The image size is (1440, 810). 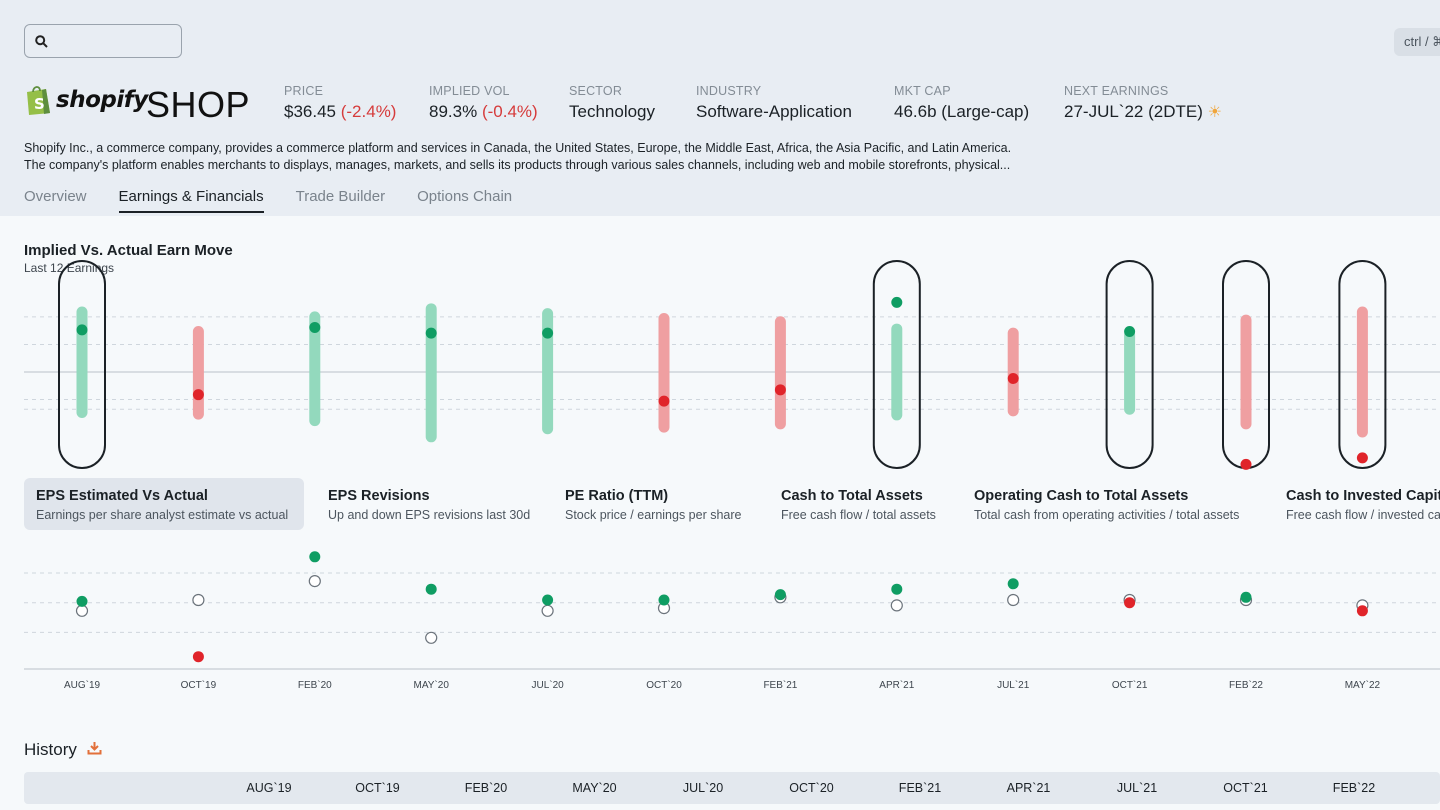 I want to click on implied-vol-value: 89.3%, so click(x=453, y=111).